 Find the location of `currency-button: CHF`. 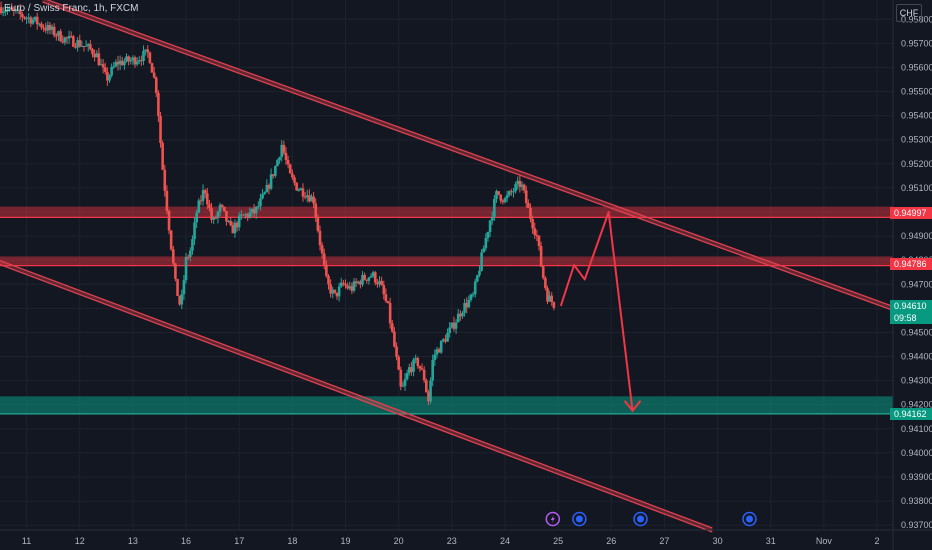

currency-button: CHF is located at coordinates (909, 13).